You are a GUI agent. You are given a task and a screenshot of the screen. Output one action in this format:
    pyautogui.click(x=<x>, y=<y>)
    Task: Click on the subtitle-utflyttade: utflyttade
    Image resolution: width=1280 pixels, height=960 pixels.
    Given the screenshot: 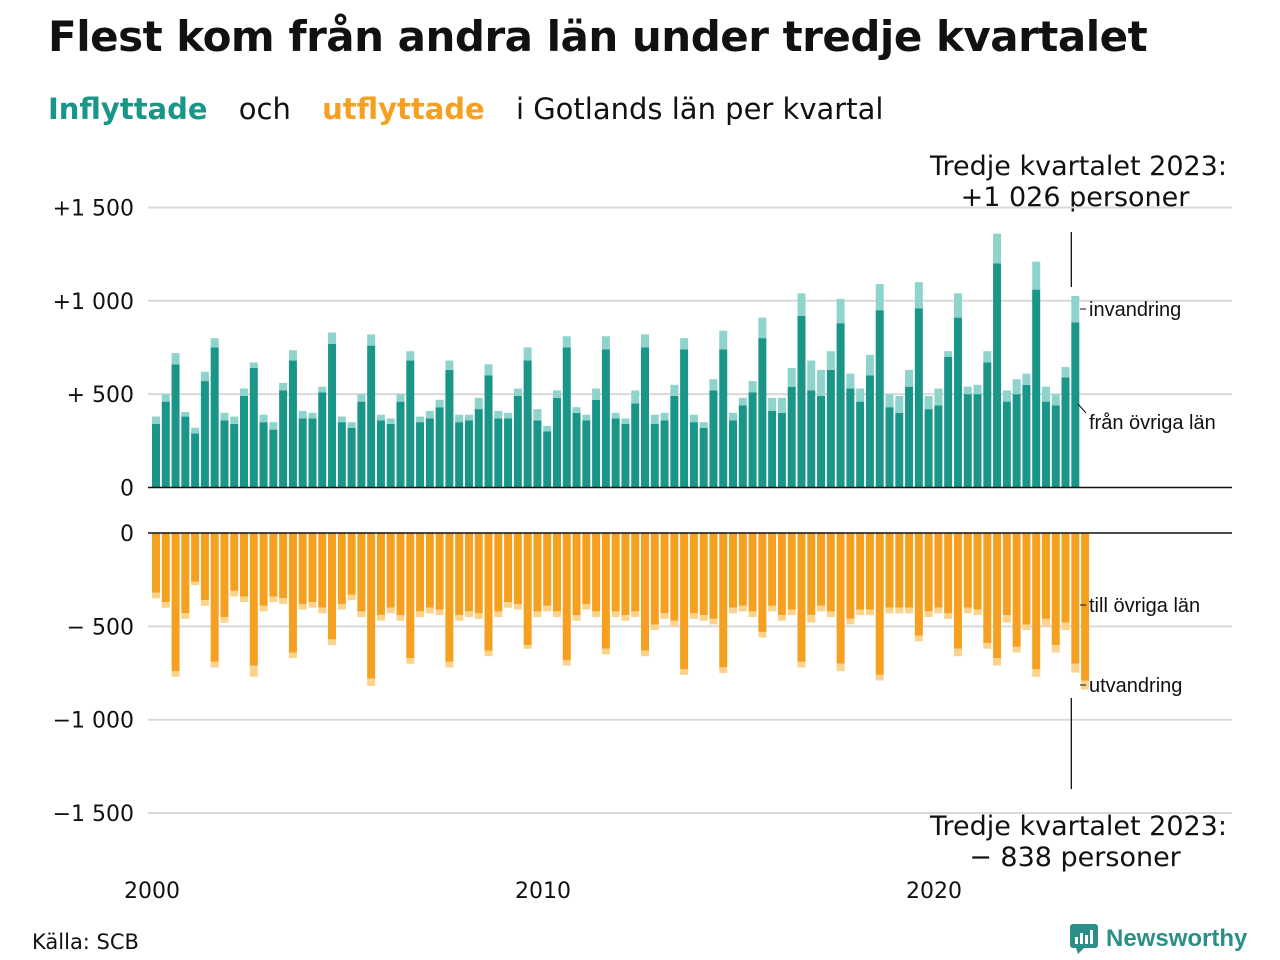 What is the action you would take?
    pyautogui.click(x=403, y=109)
    